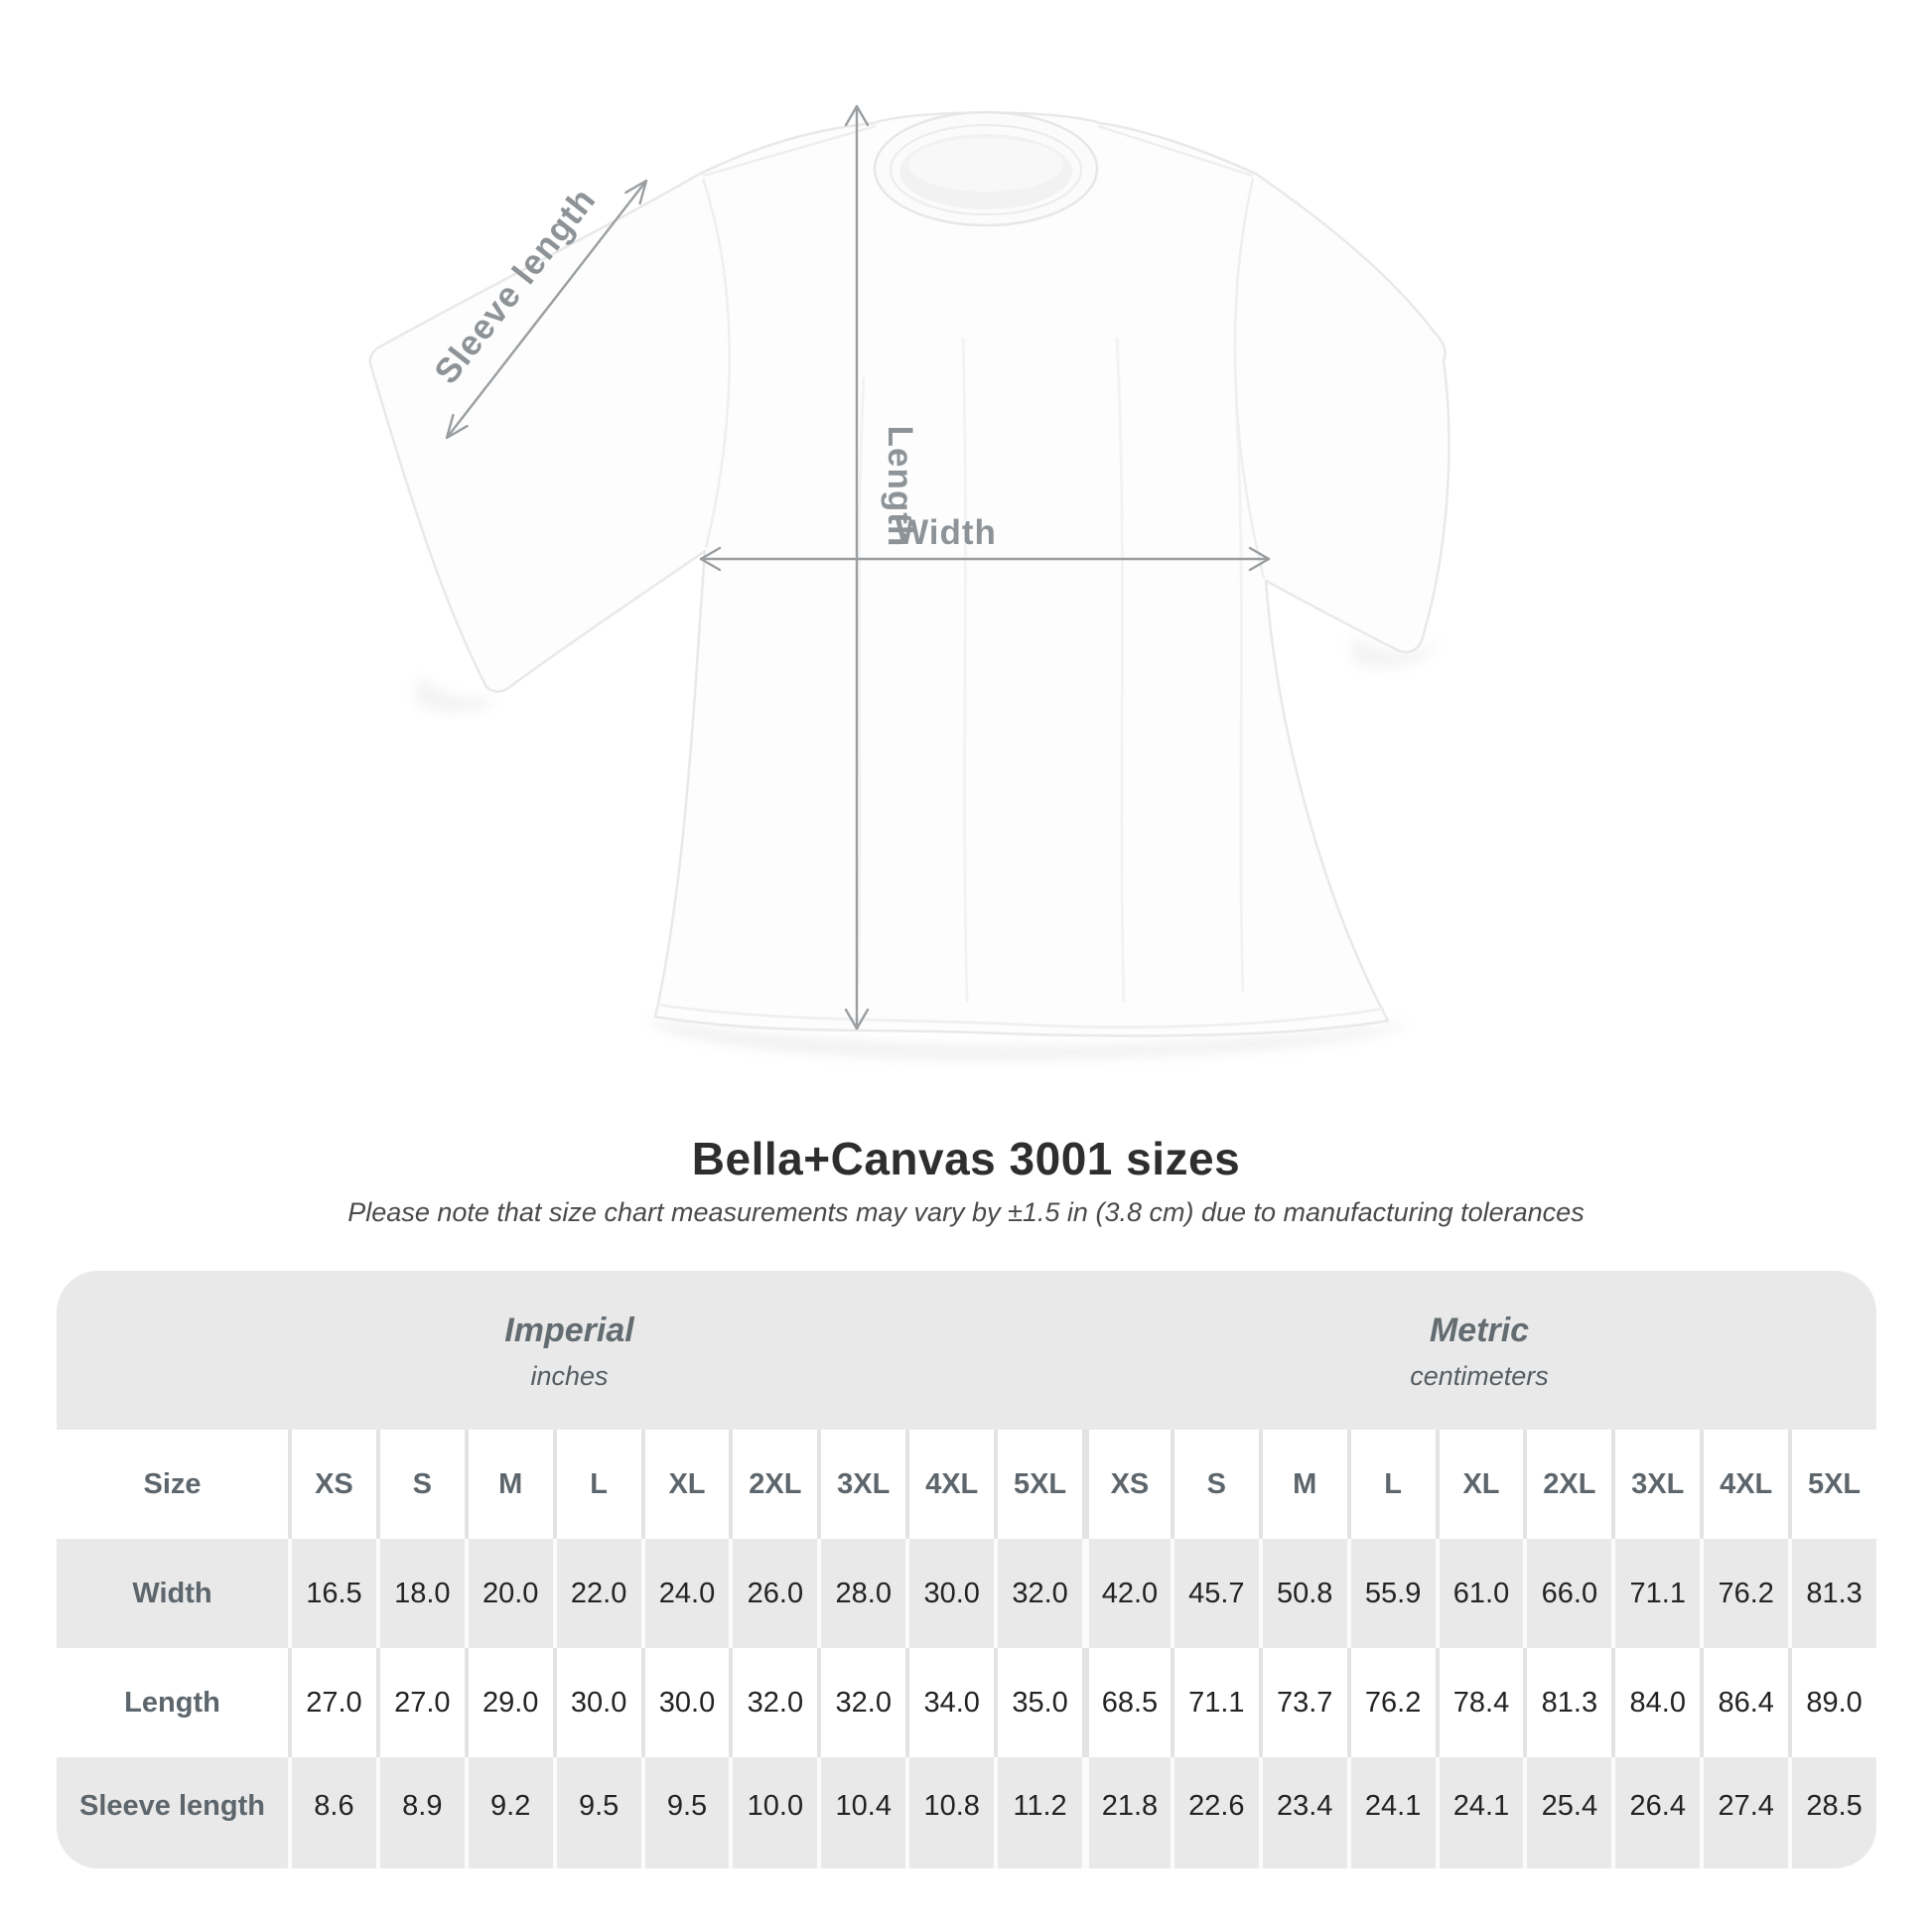 Image resolution: width=1932 pixels, height=1932 pixels. What do you see at coordinates (1391, 1485) in the screenshot?
I see `size-header-metric-l: L` at bounding box center [1391, 1485].